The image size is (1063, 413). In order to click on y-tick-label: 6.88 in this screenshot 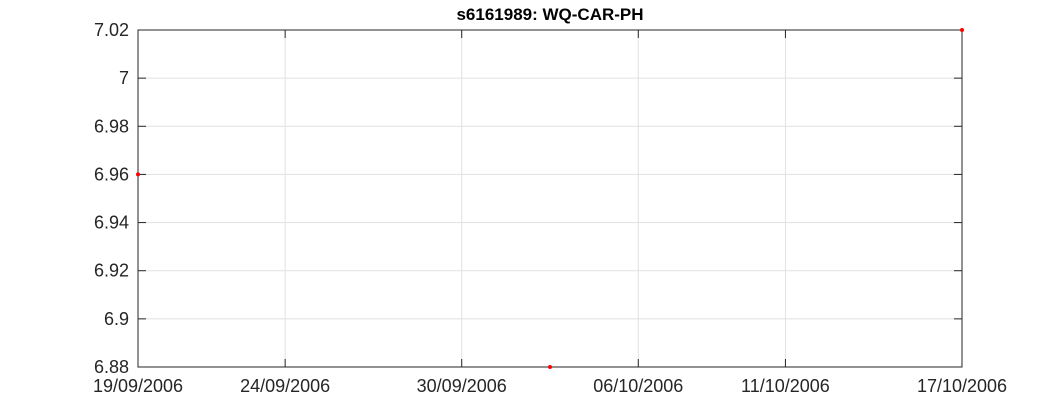, I will do `click(111, 367)`.